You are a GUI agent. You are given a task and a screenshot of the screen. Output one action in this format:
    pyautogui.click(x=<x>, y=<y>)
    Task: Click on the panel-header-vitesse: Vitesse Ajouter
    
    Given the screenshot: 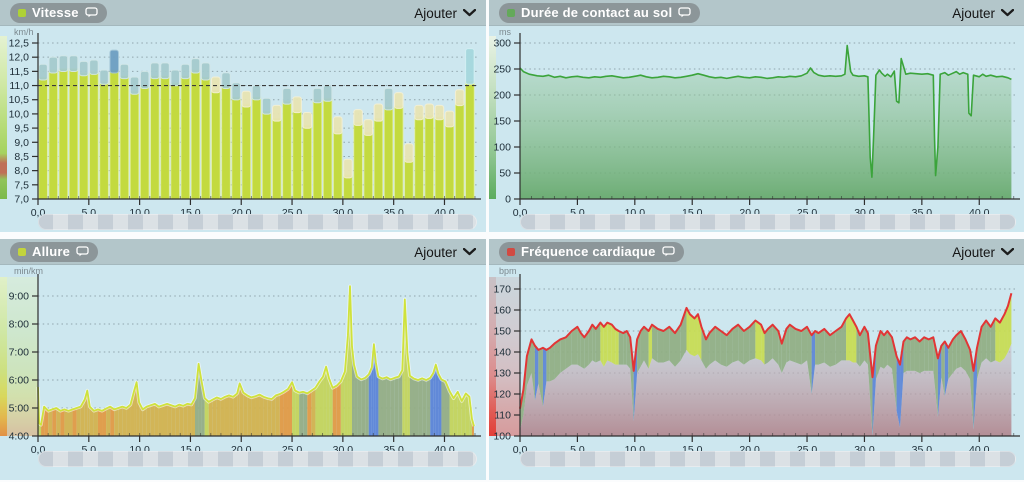 What is the action you would take?
    pyautogui.click(x=243, y=13)
    